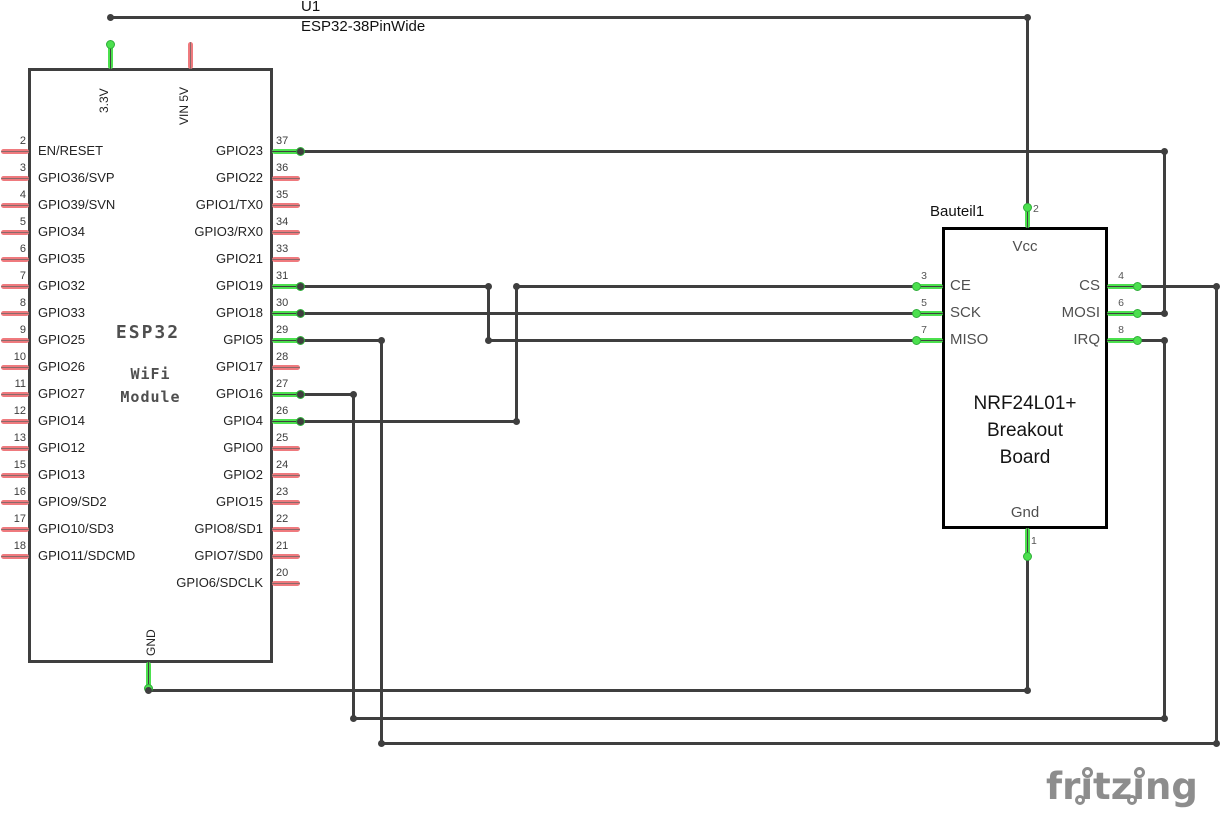 The height and width of the screenshot is (820, 1222). I want to click on pin-number-esp32-gpio0: 25, so click(282, 438).